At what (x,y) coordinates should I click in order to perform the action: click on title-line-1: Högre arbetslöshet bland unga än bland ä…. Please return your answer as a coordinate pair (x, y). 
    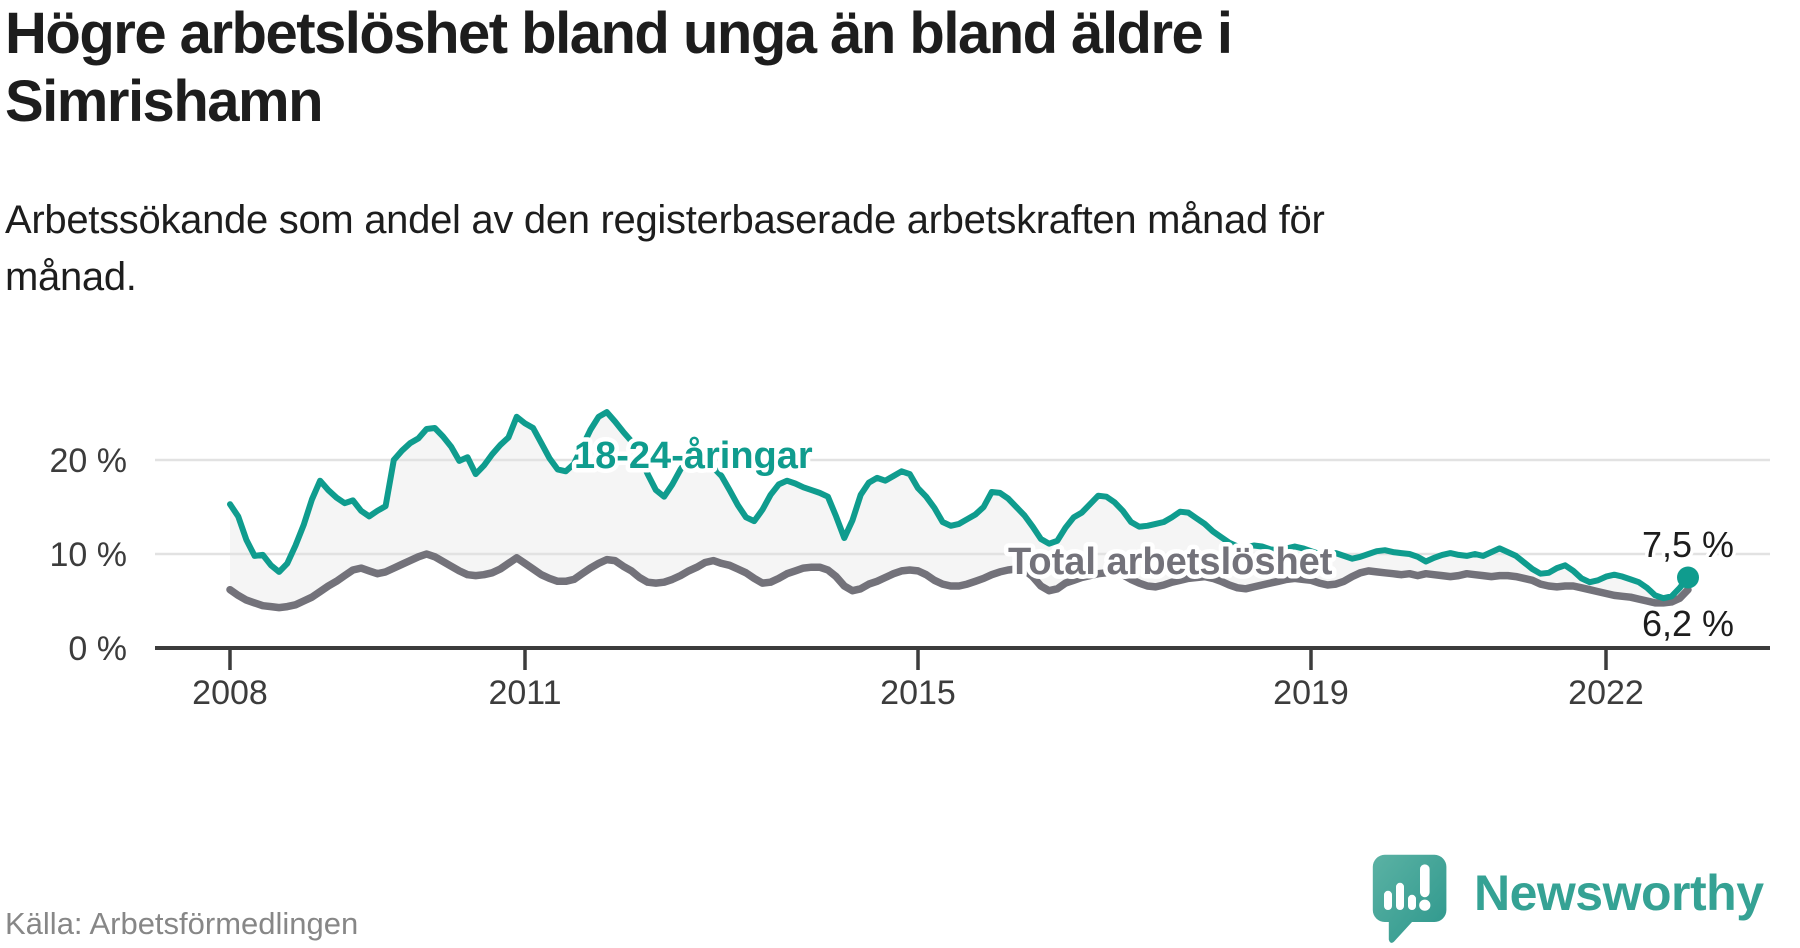
    Looking at the image, I should click on (619, 33).